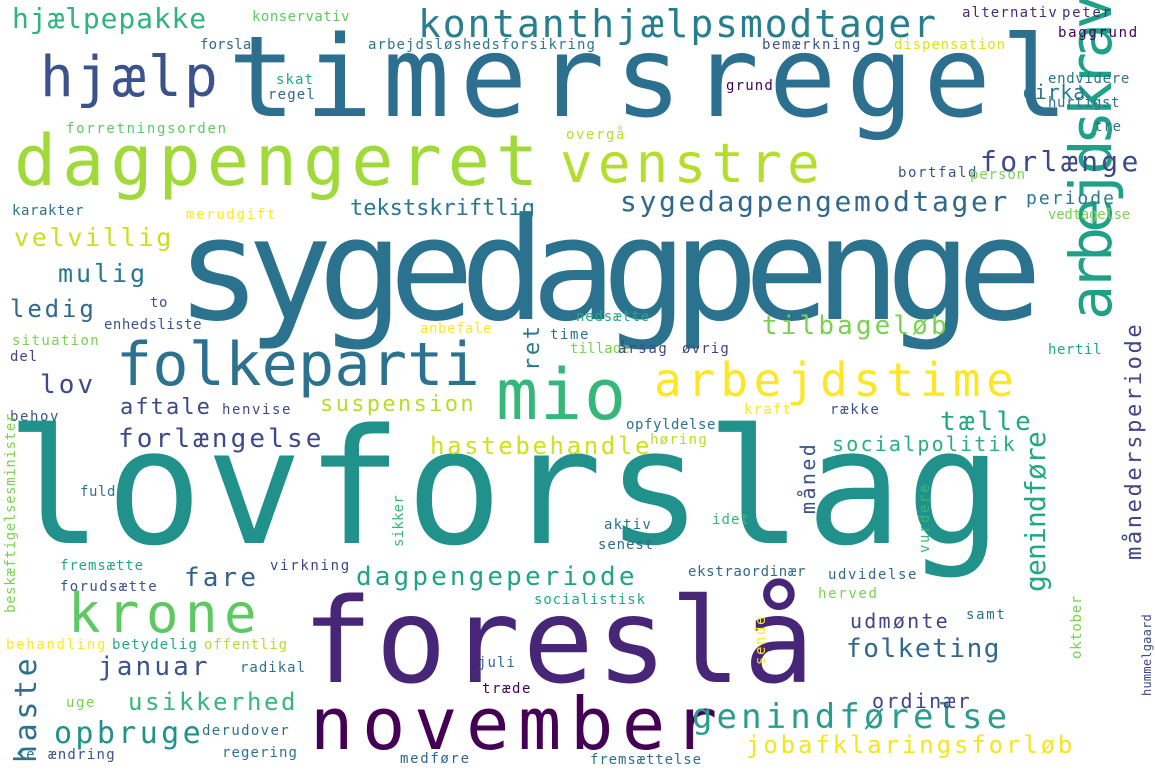 This screenshot has height=770, width=1155. Describe the element at coordinates (399, 520) in the screenshot. I see `word-sikker: sikker` at that location.